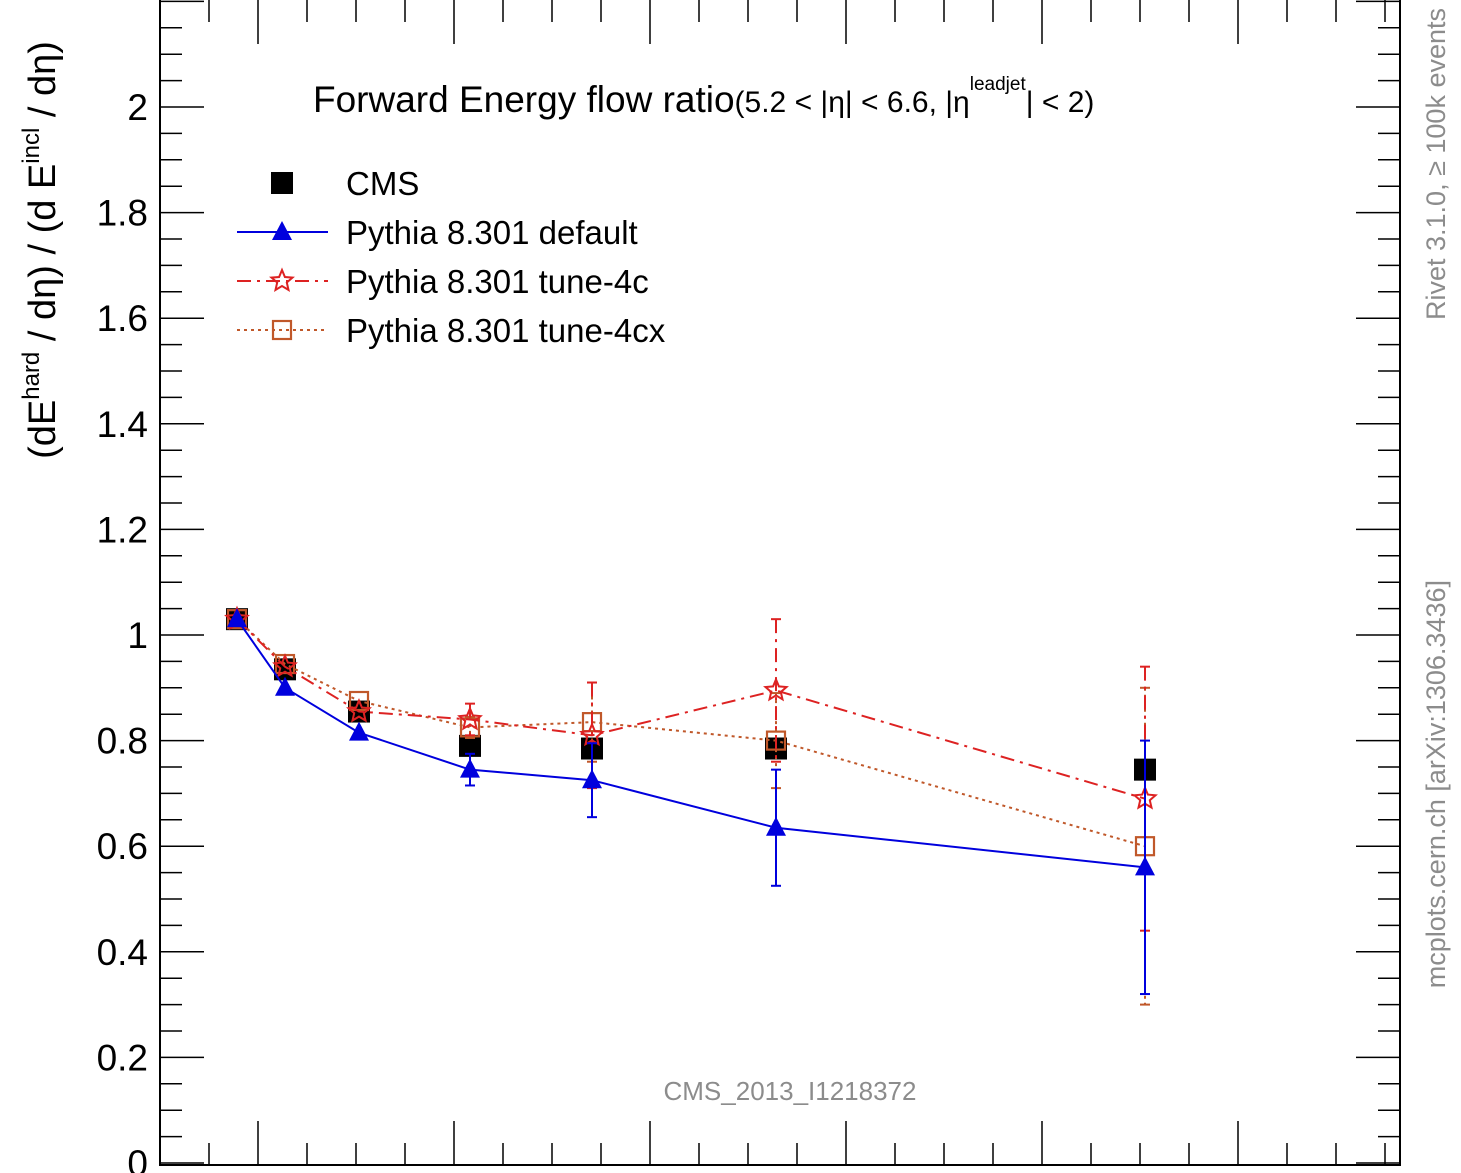  Describe the element at coordinates (1436, 784) in the screenshot. I see `mcplots-label: mcplots.cern.ch [arXiv:1306.3436]` at that location.